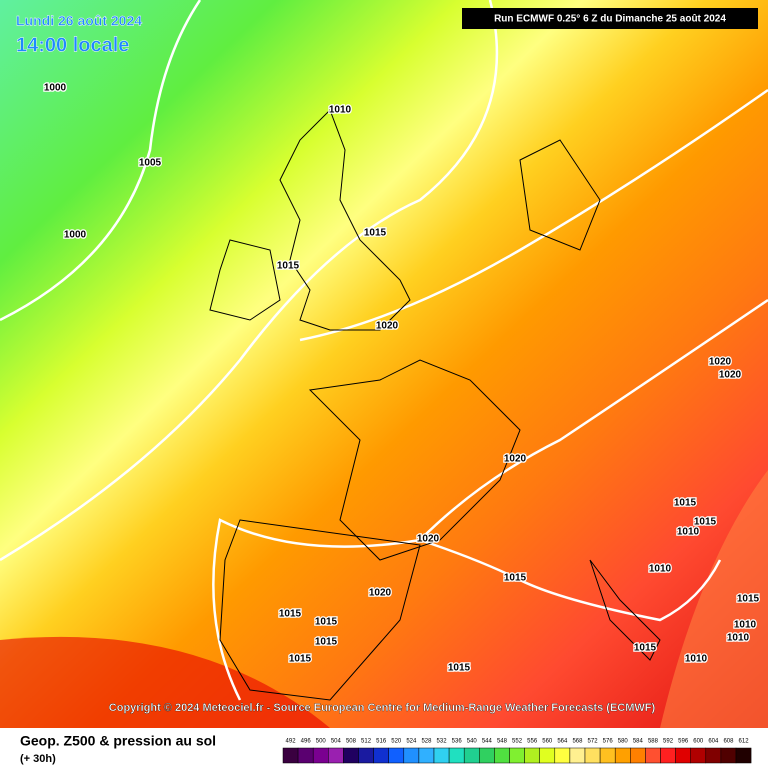 The image size is (768, 773). Describe the element at coordinates (38, 759) in the screenshot. I see `footer-lead: (+ 30h)` at that location.